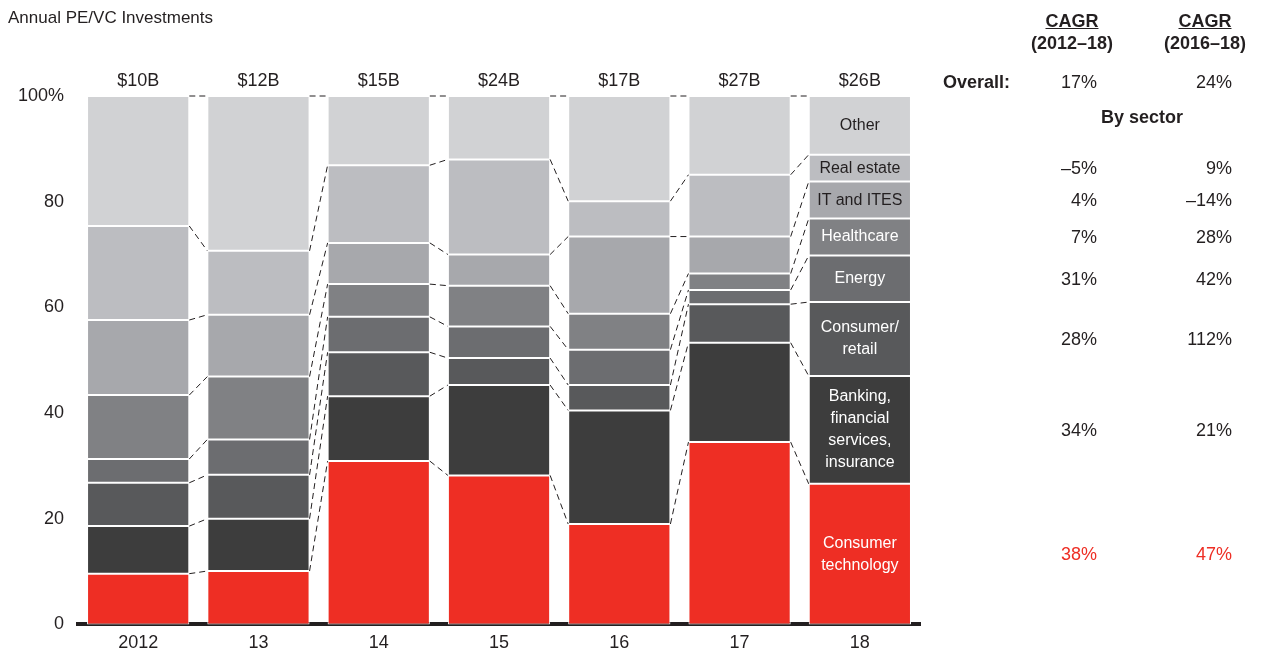 The width and height of the screenshot is (1263, 662). Describe the element at coordinates (138, 642) in the screenshot. I see `x-tick-label: 2012` at that location.